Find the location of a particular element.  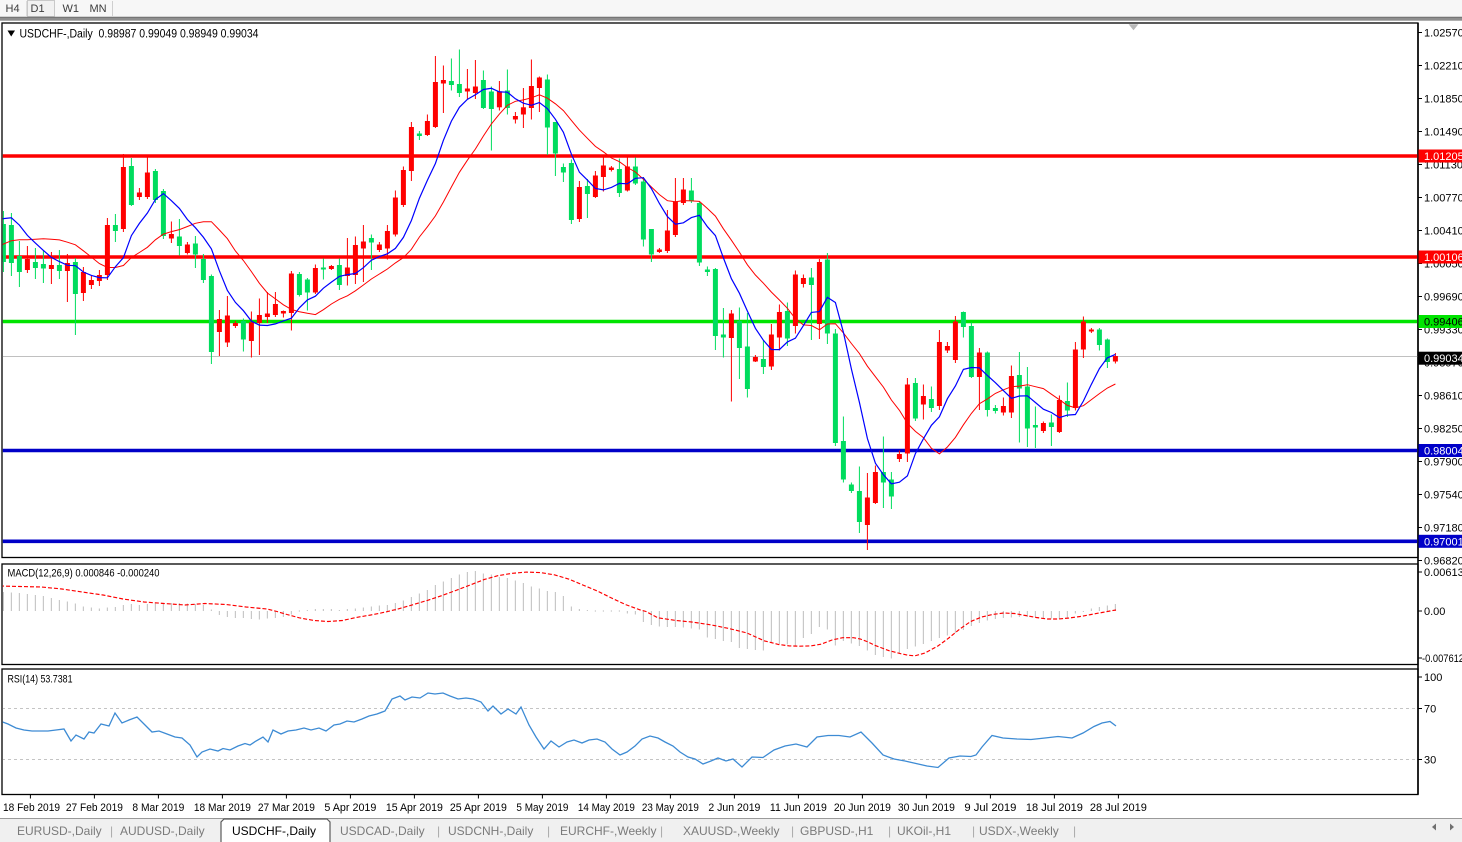

svg-text: 0.98610 is located at coordinates (1443, 397).